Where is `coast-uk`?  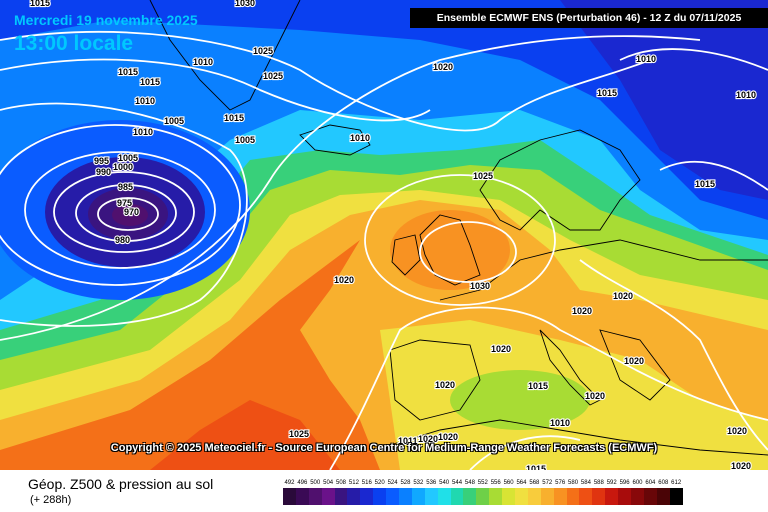 coast-uk is located at coordinates (450, 250).